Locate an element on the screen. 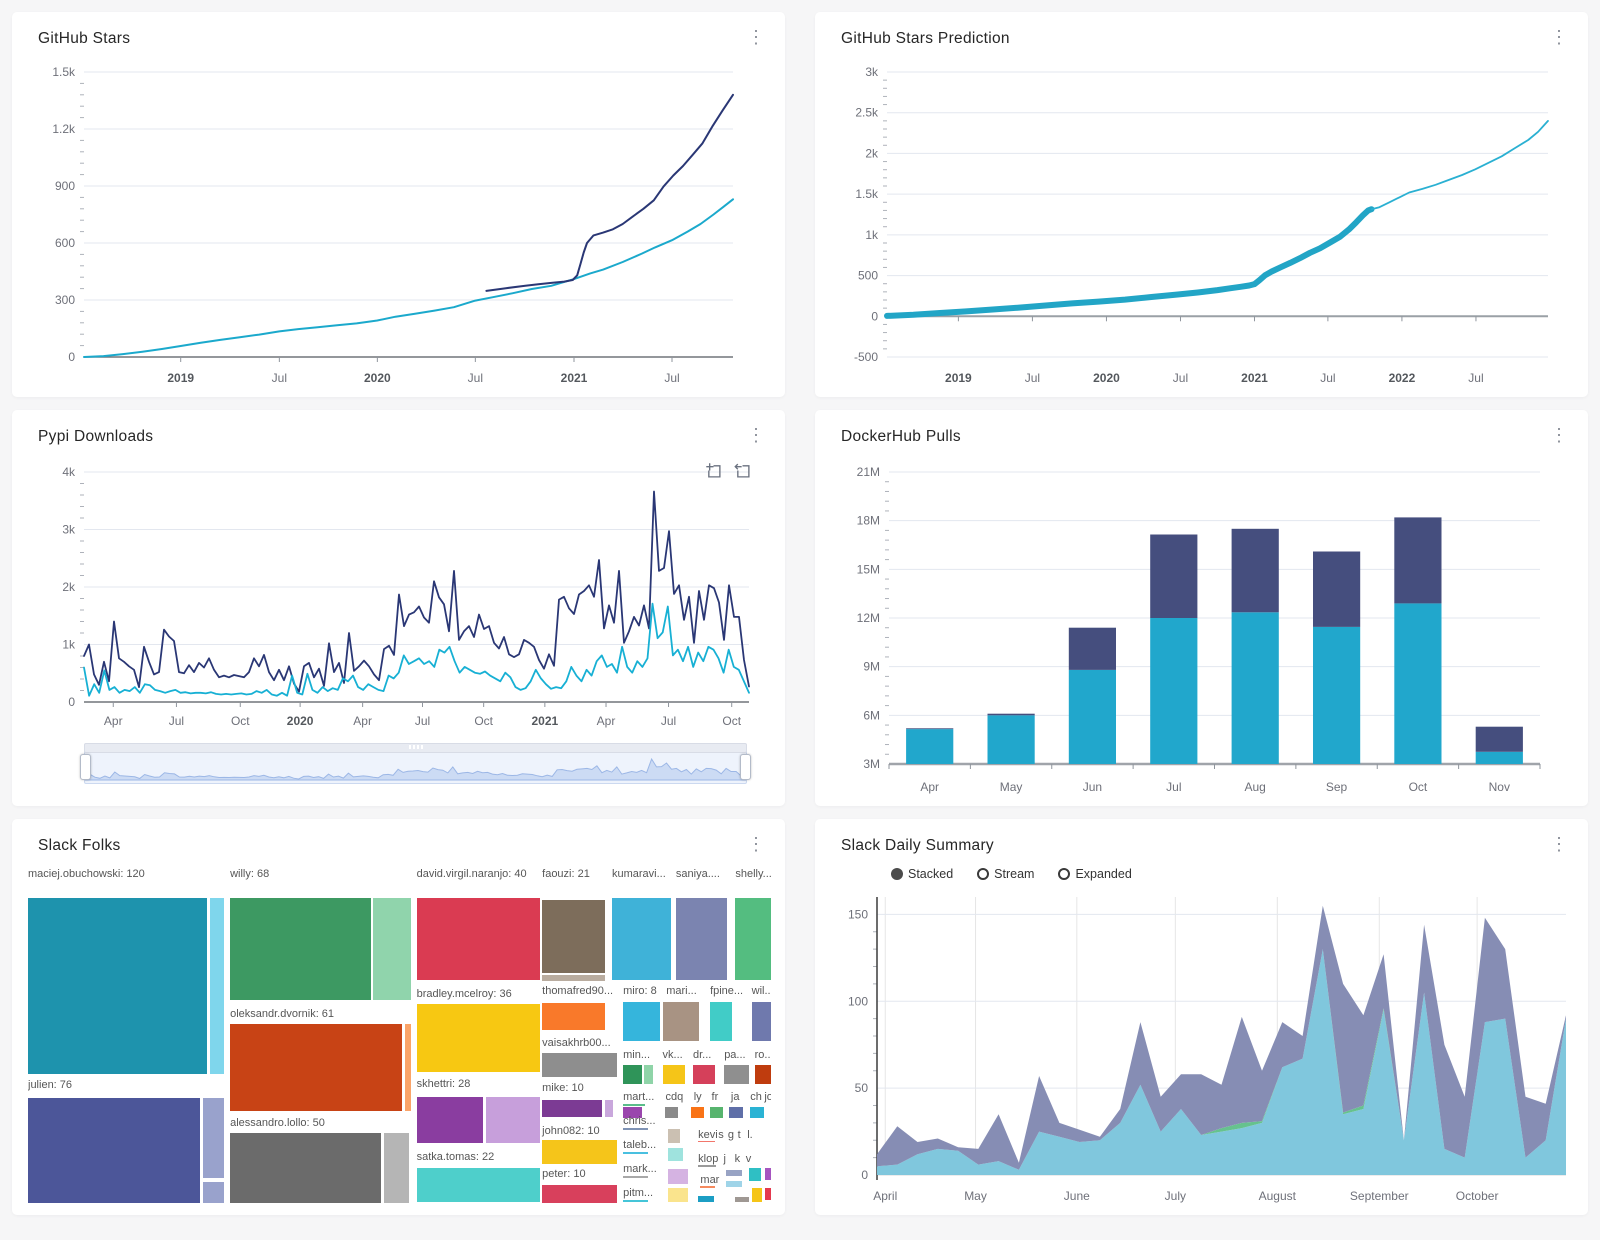 Image resolution: width=1600 pixels, height=1240 pixels. series-area-purple is located at coordinates (1221, 1037).